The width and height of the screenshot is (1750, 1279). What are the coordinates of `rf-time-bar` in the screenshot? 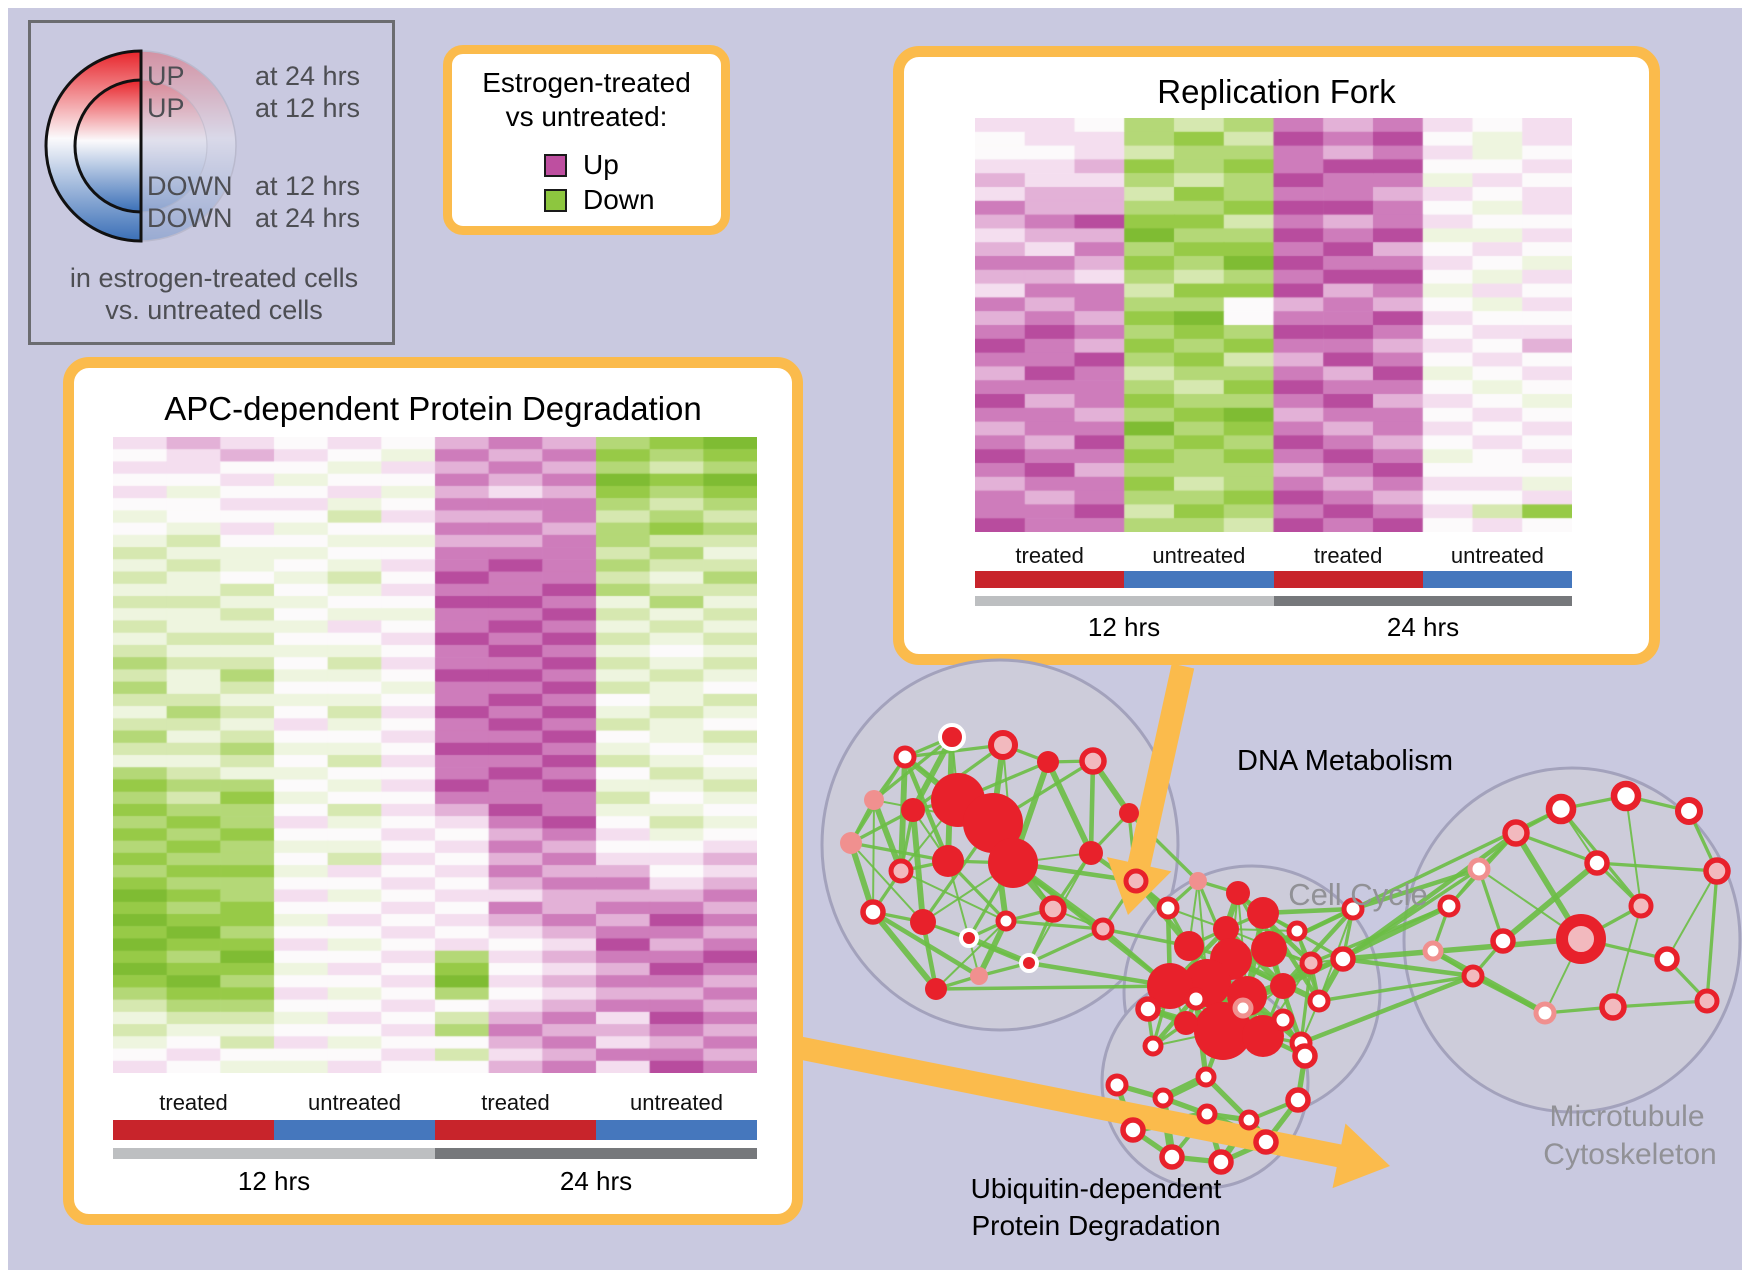 It's located at (1273, 601).